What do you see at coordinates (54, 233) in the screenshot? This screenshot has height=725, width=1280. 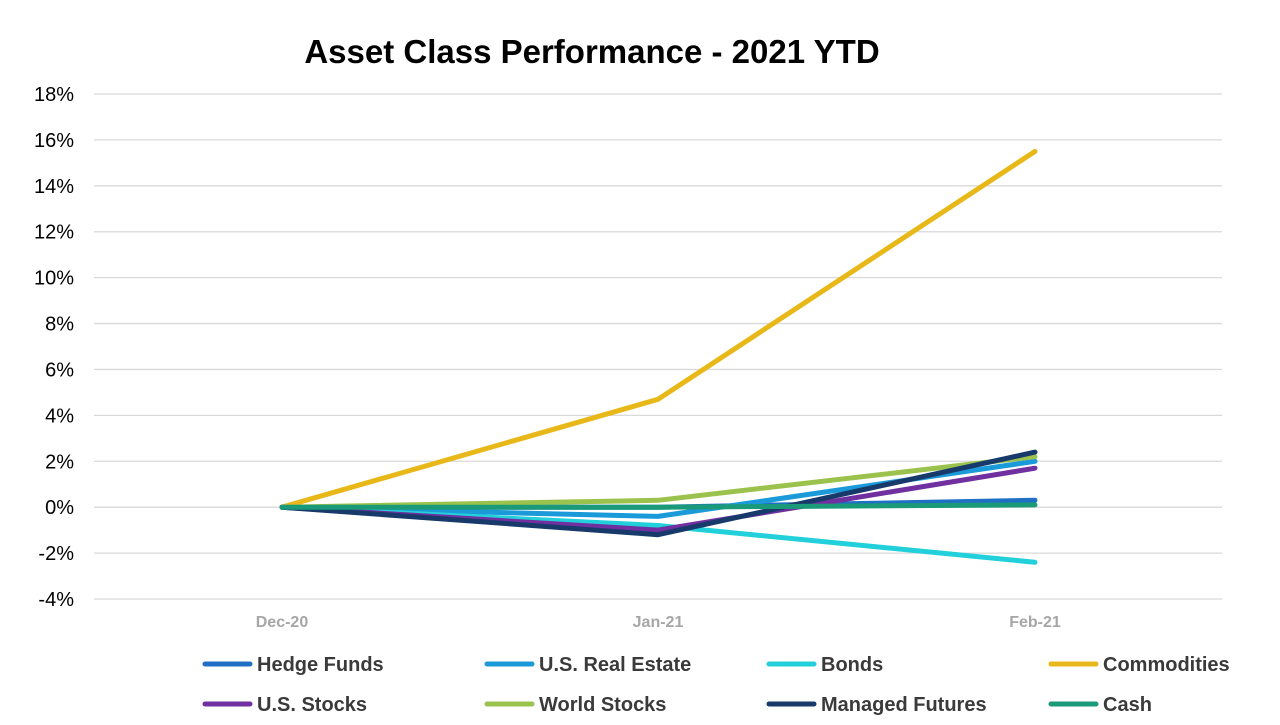 I see `y-tick-label: 12%` at bounding box center [54, 233].